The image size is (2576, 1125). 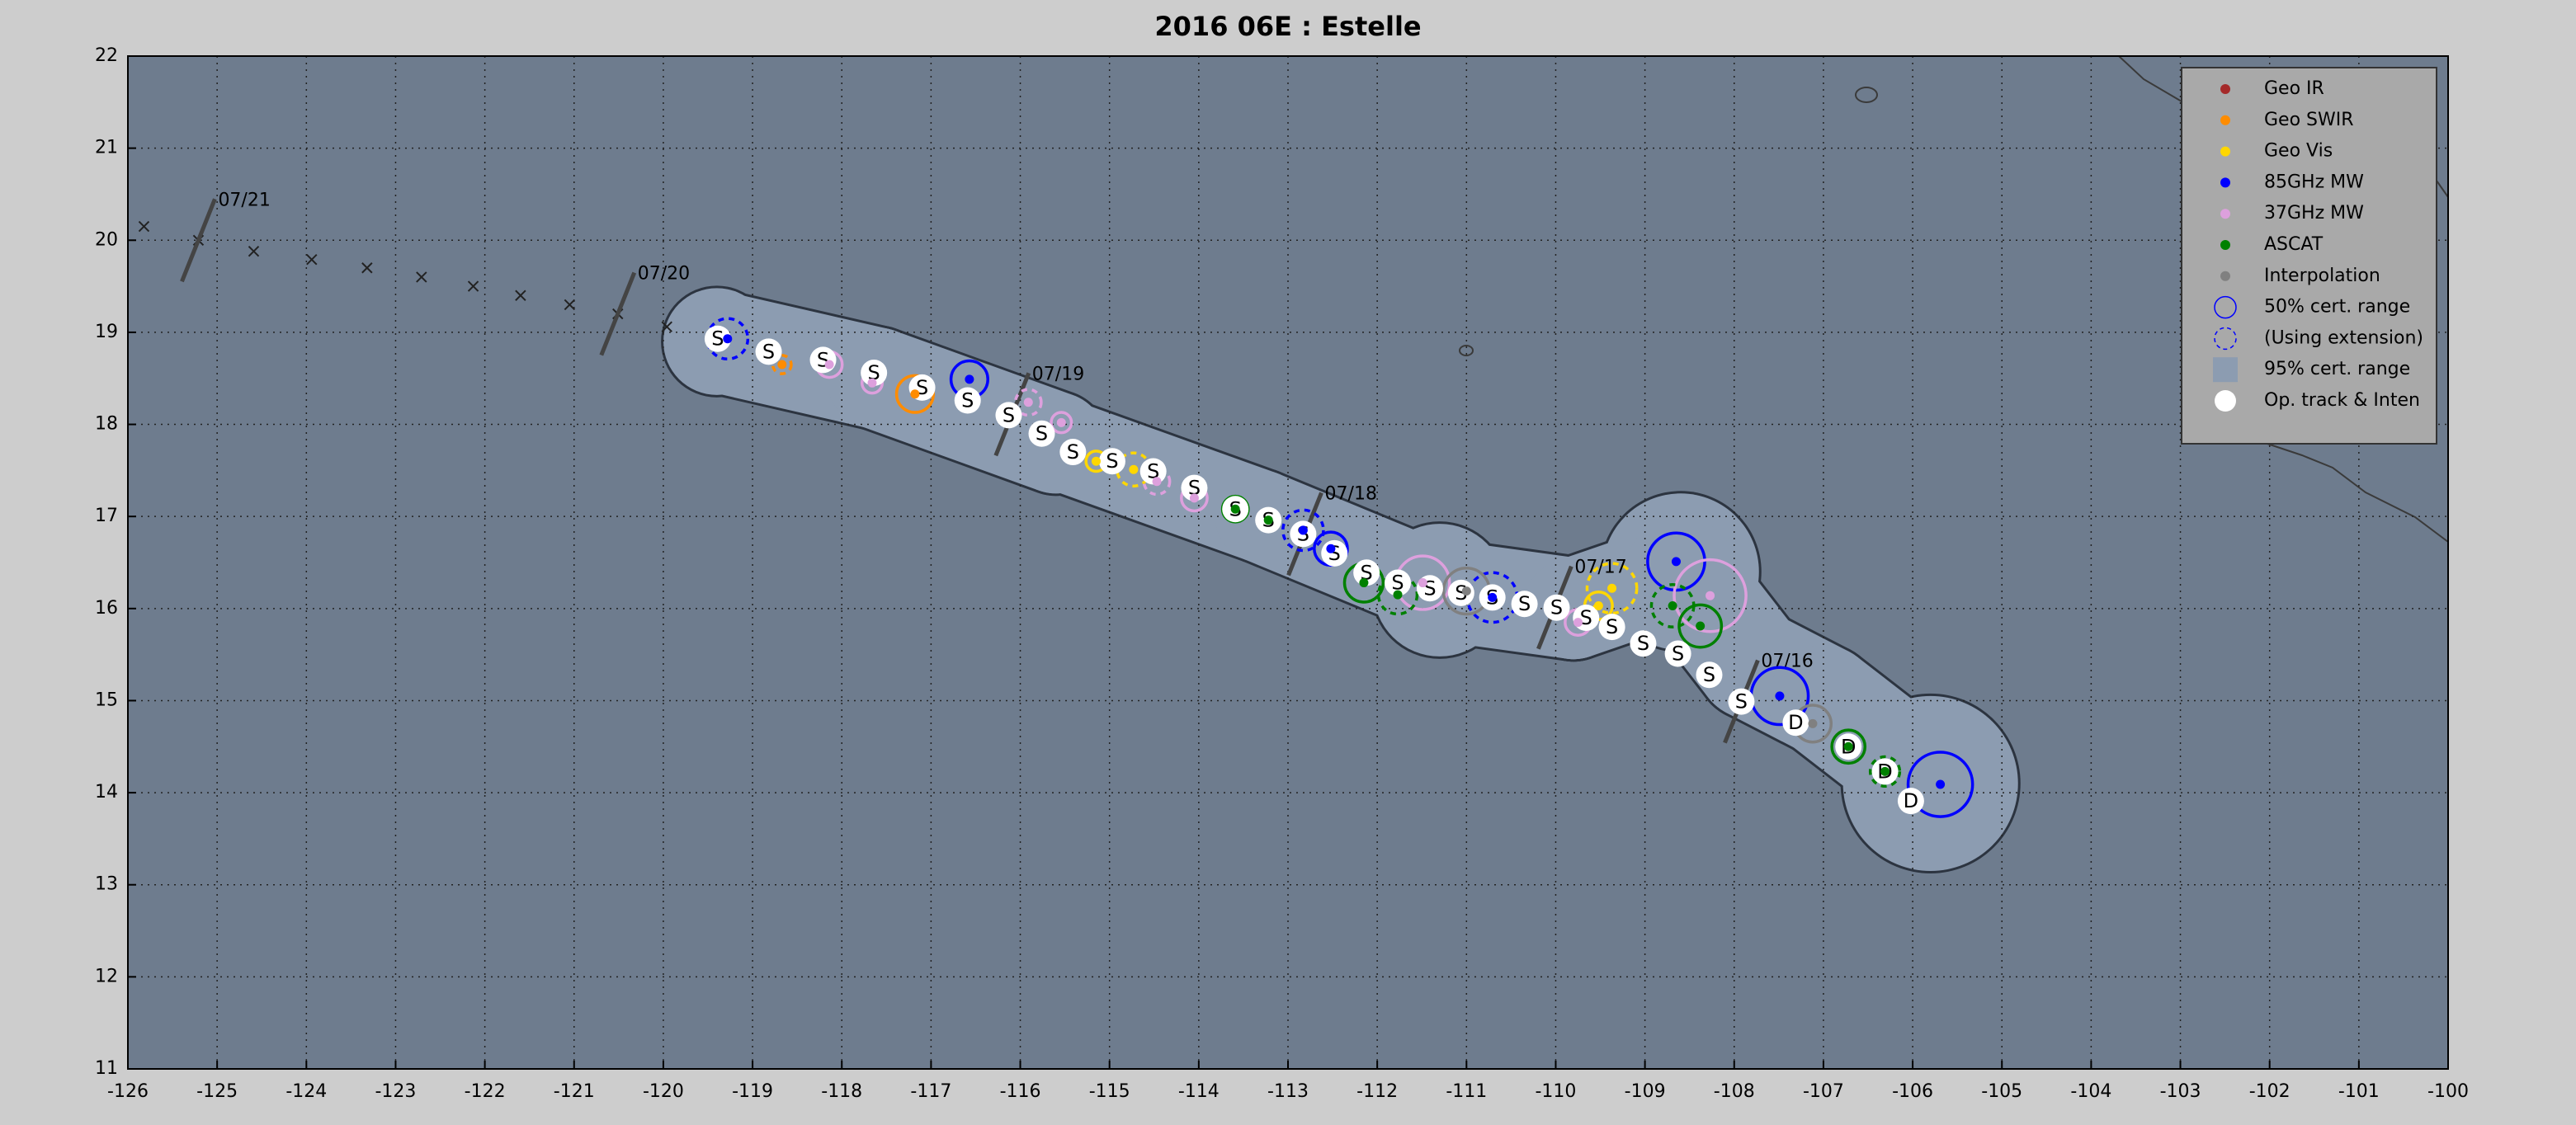 I want to click on x-tick-label: -120, so click(x=663, y=1091).